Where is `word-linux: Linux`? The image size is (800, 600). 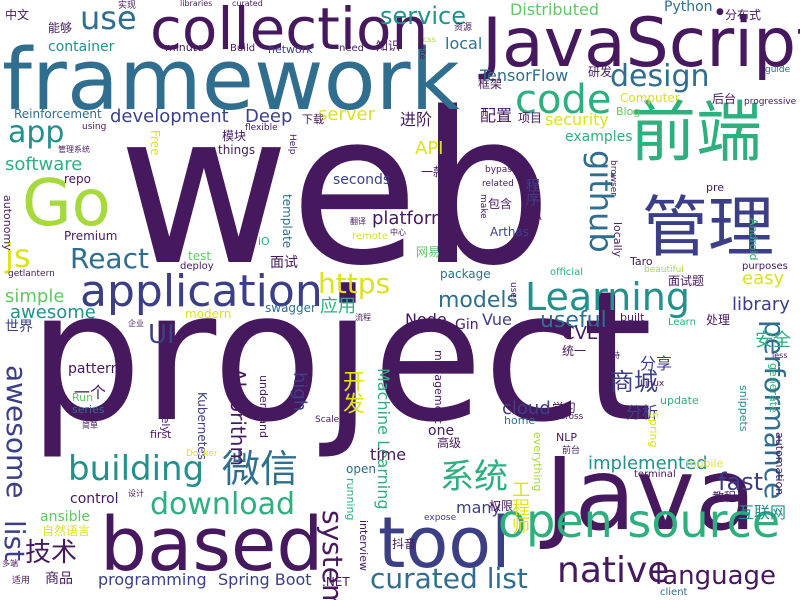
word-linux: Linux is located at coordinates (652, 384).